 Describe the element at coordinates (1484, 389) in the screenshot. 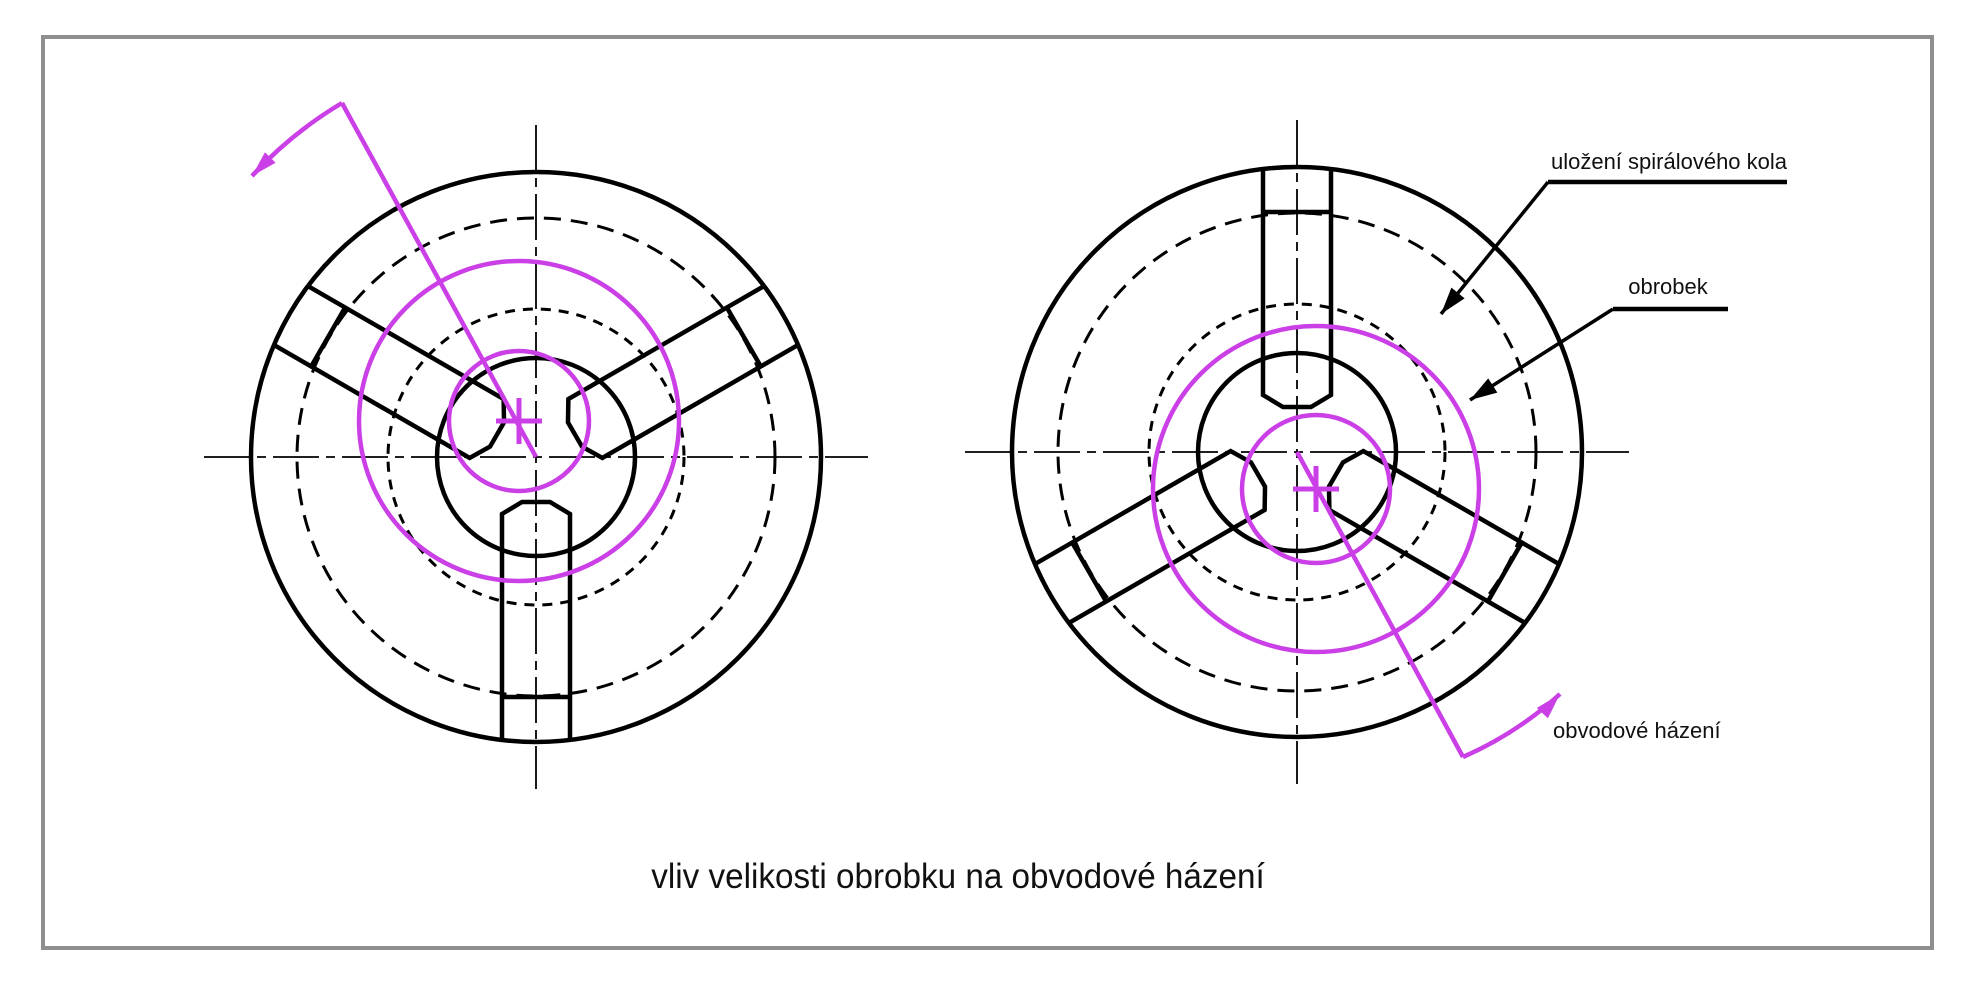

I see `obrobek-arrowhead` at that location.